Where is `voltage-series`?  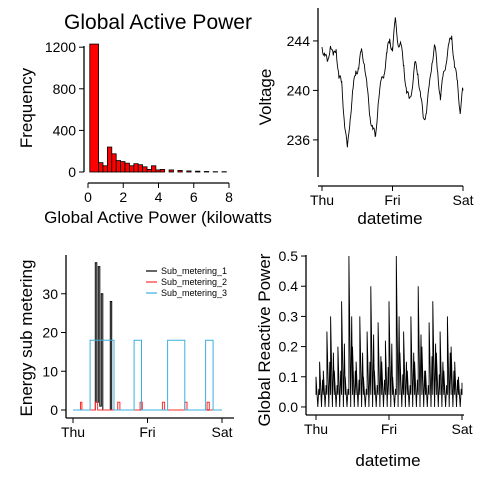
voltage-series is located at coordinates (392, 82).